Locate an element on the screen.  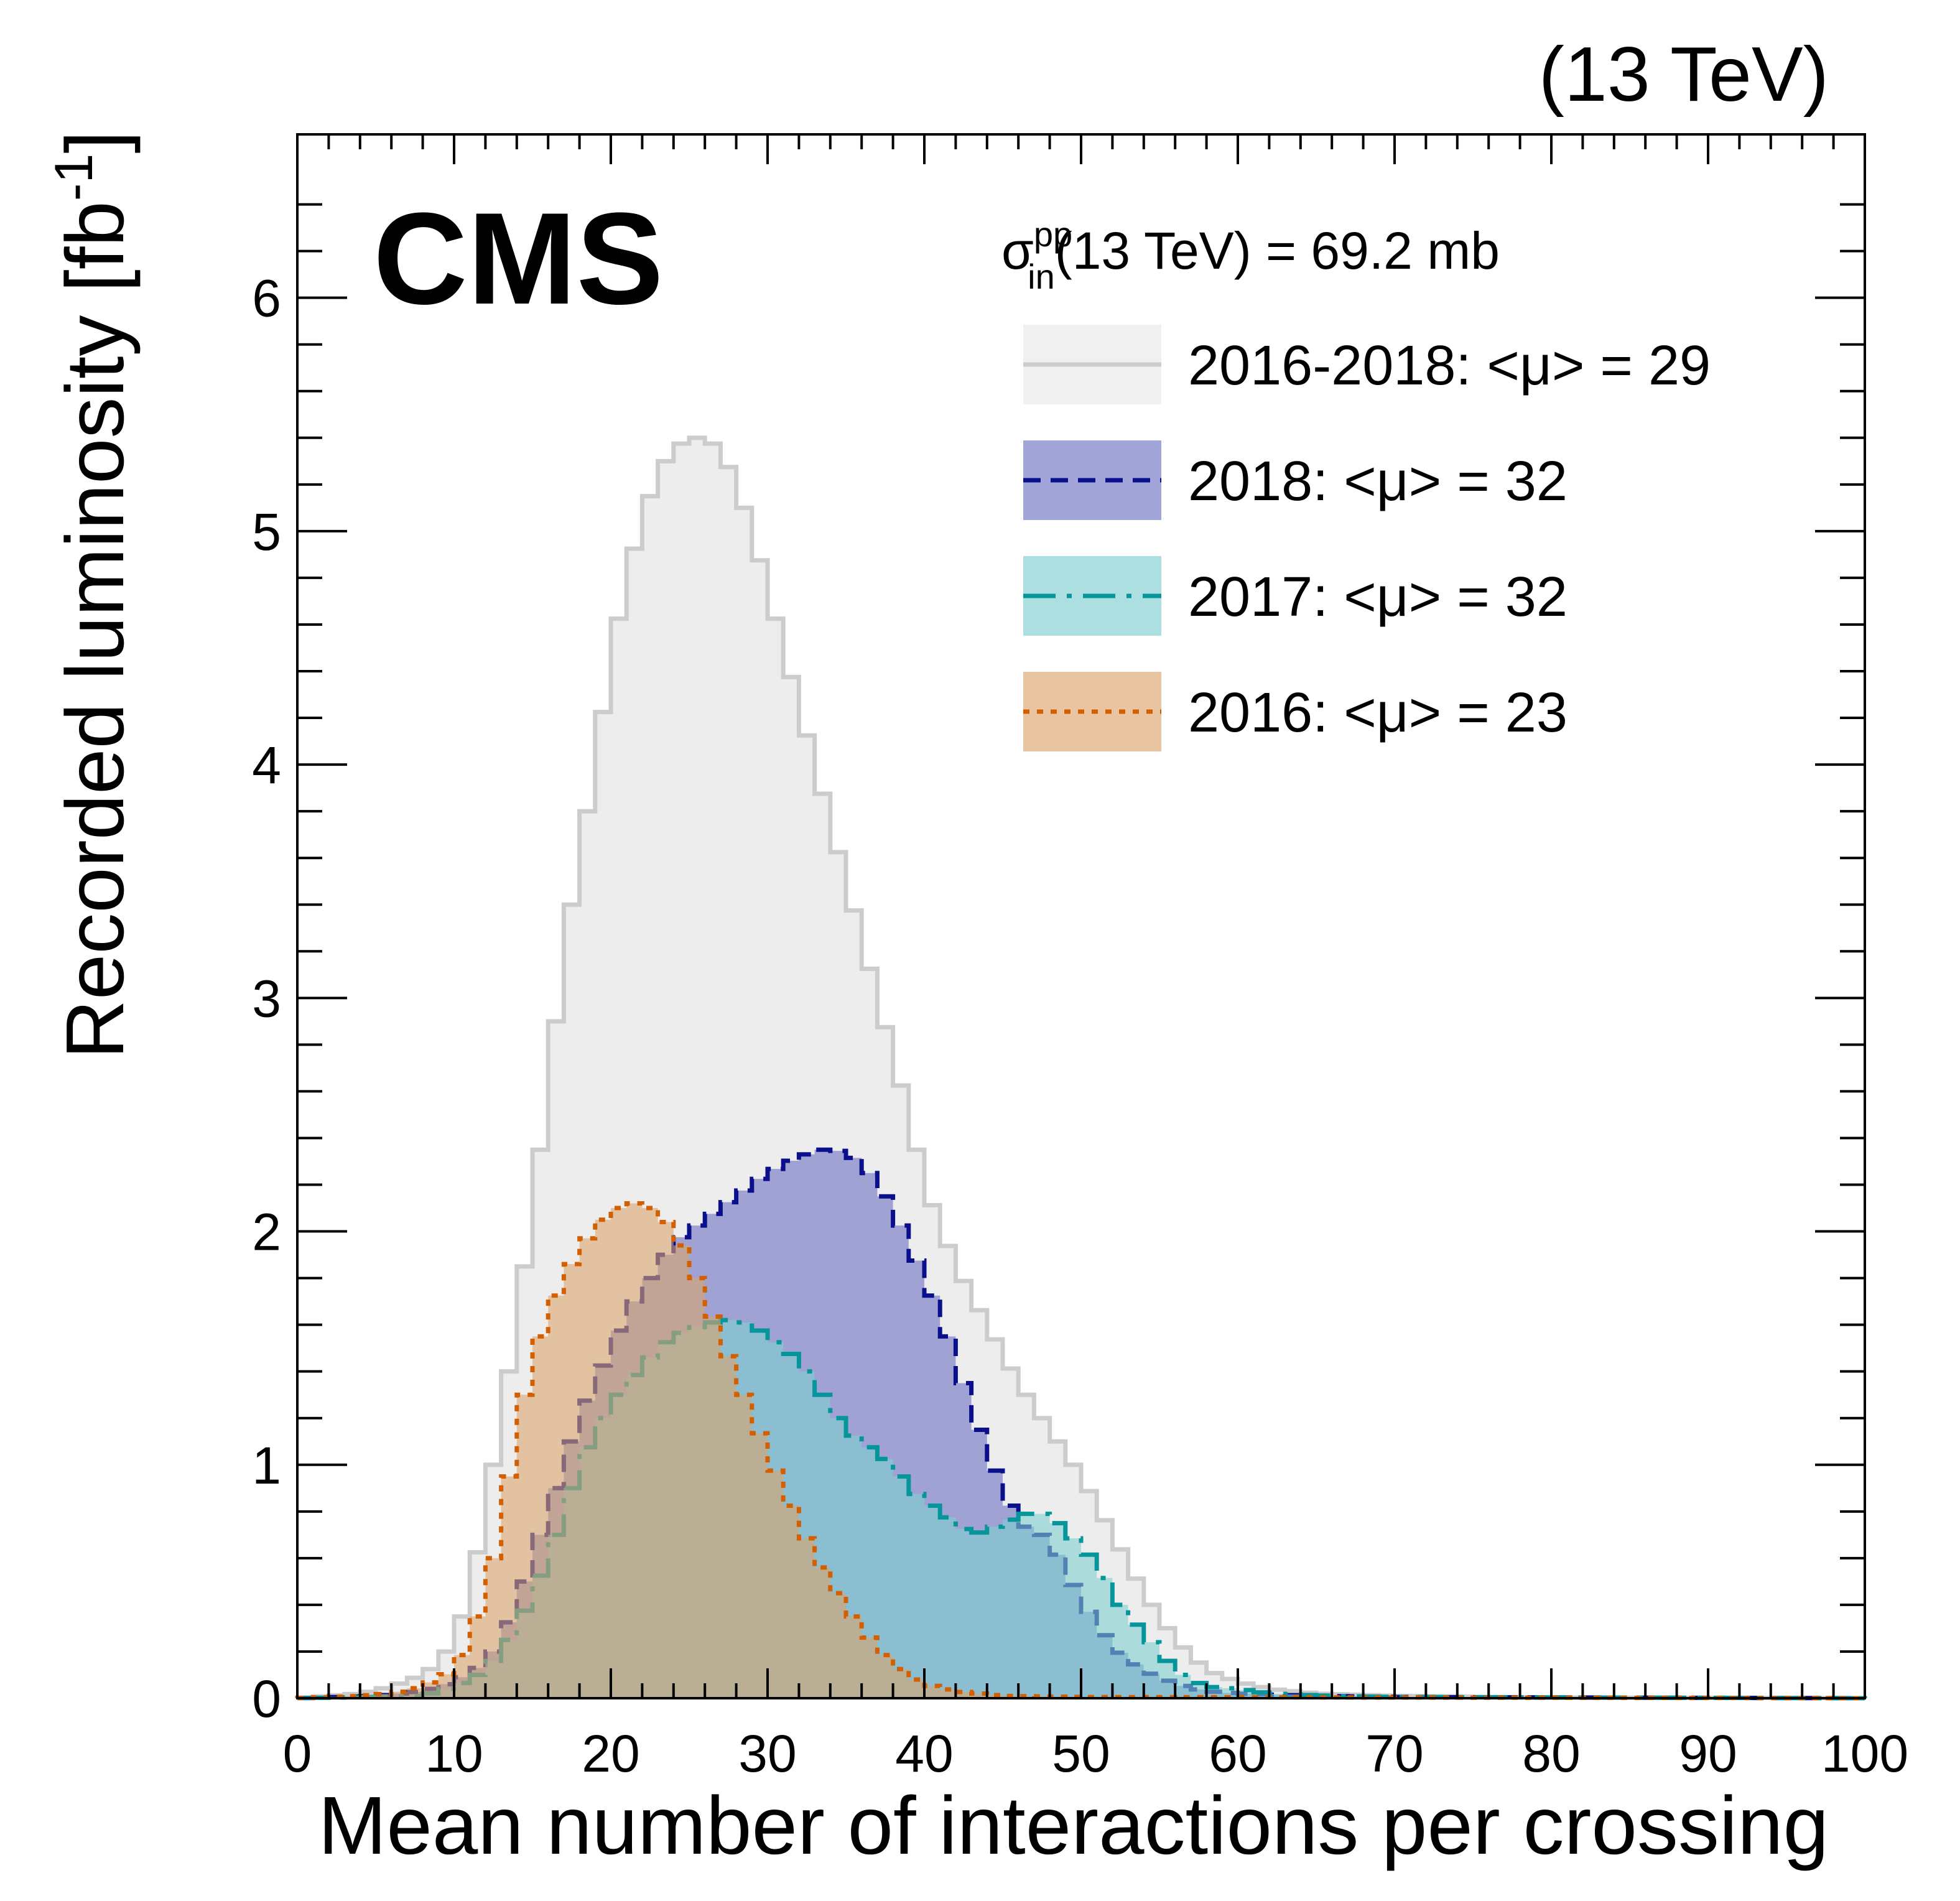
y-tick-label: 6 is located at coordinates (266, 298).